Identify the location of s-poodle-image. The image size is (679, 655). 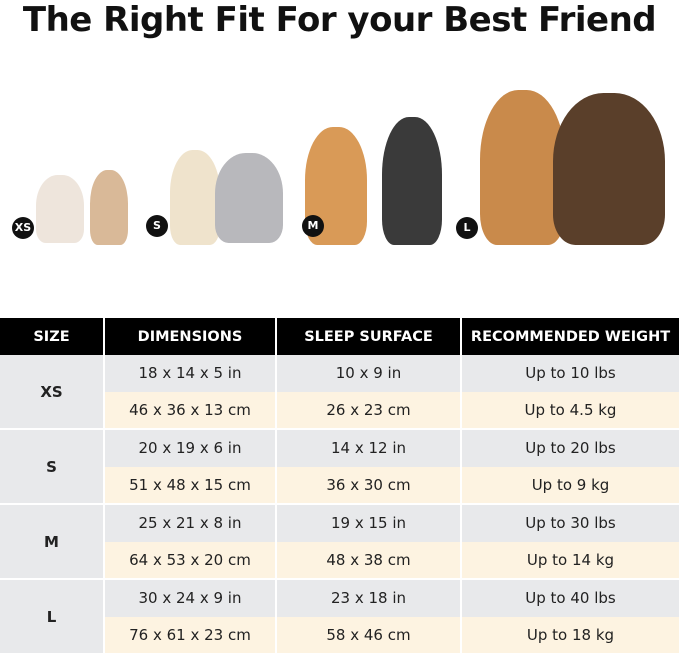
(195, 197).